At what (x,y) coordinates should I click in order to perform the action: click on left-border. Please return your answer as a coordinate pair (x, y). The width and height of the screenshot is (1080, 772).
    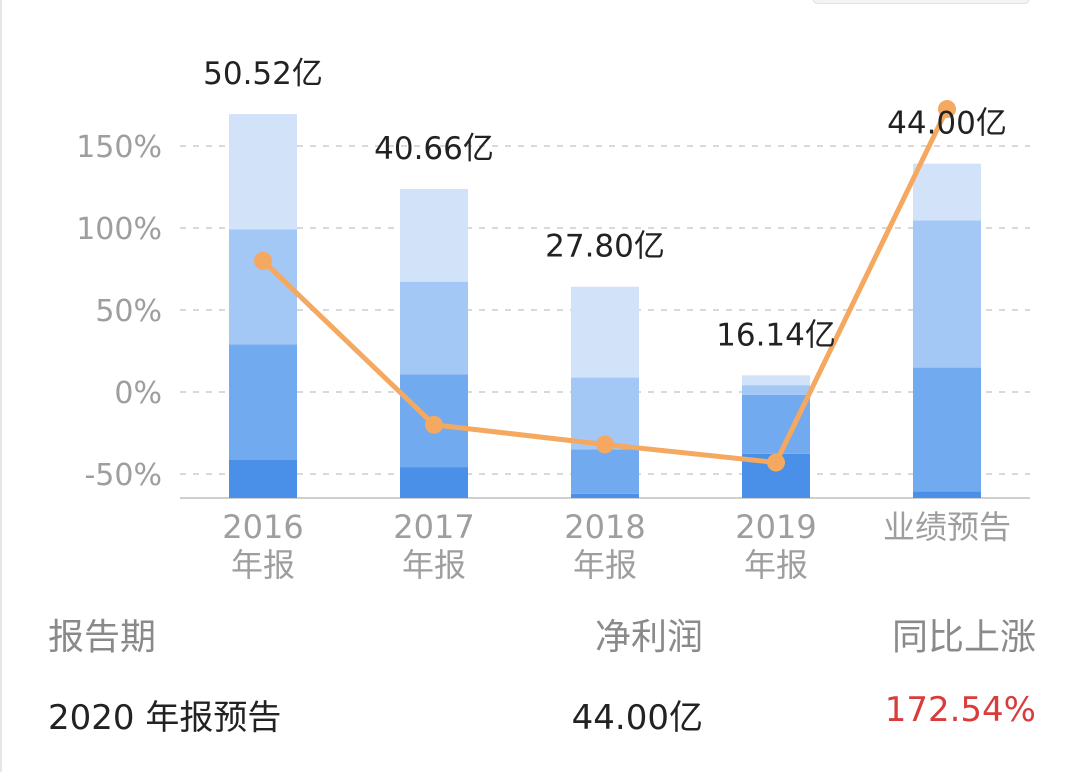
    Looking at the image, I should click on (1, 386).